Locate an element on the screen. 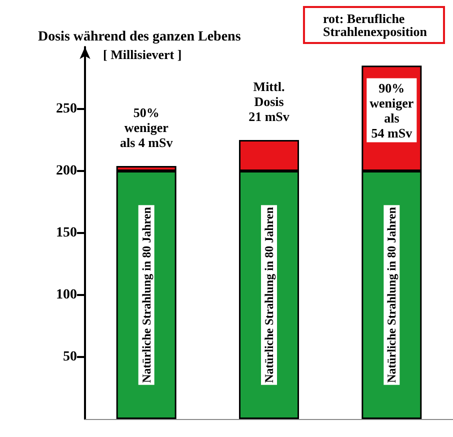  y-axis-title: [ Millisievert ] is located at coordinates (142, 54).